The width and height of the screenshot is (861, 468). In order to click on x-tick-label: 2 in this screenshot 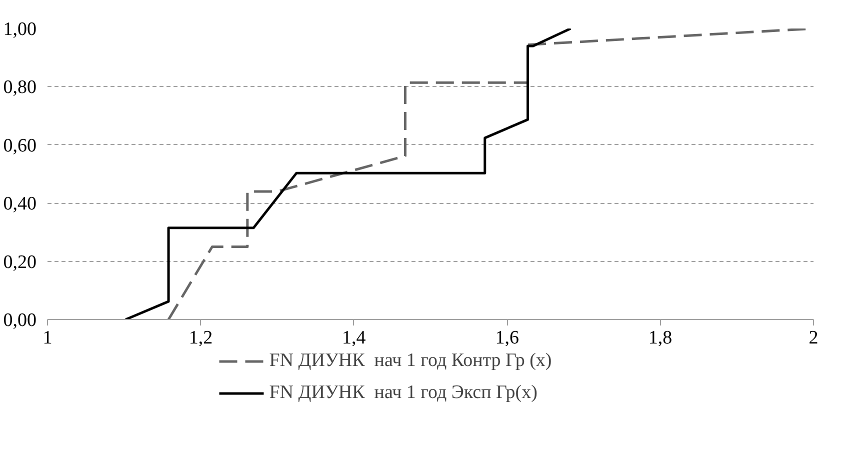, I will do `click(813, 338)`.